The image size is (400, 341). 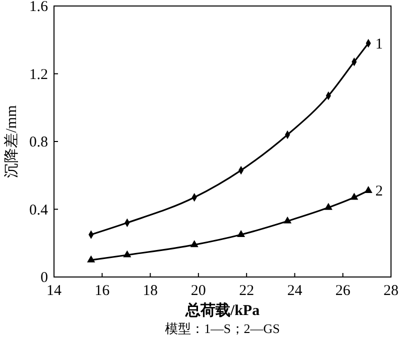 I want to click on y-tick-label: 1.6, so click(x=38, y=7).